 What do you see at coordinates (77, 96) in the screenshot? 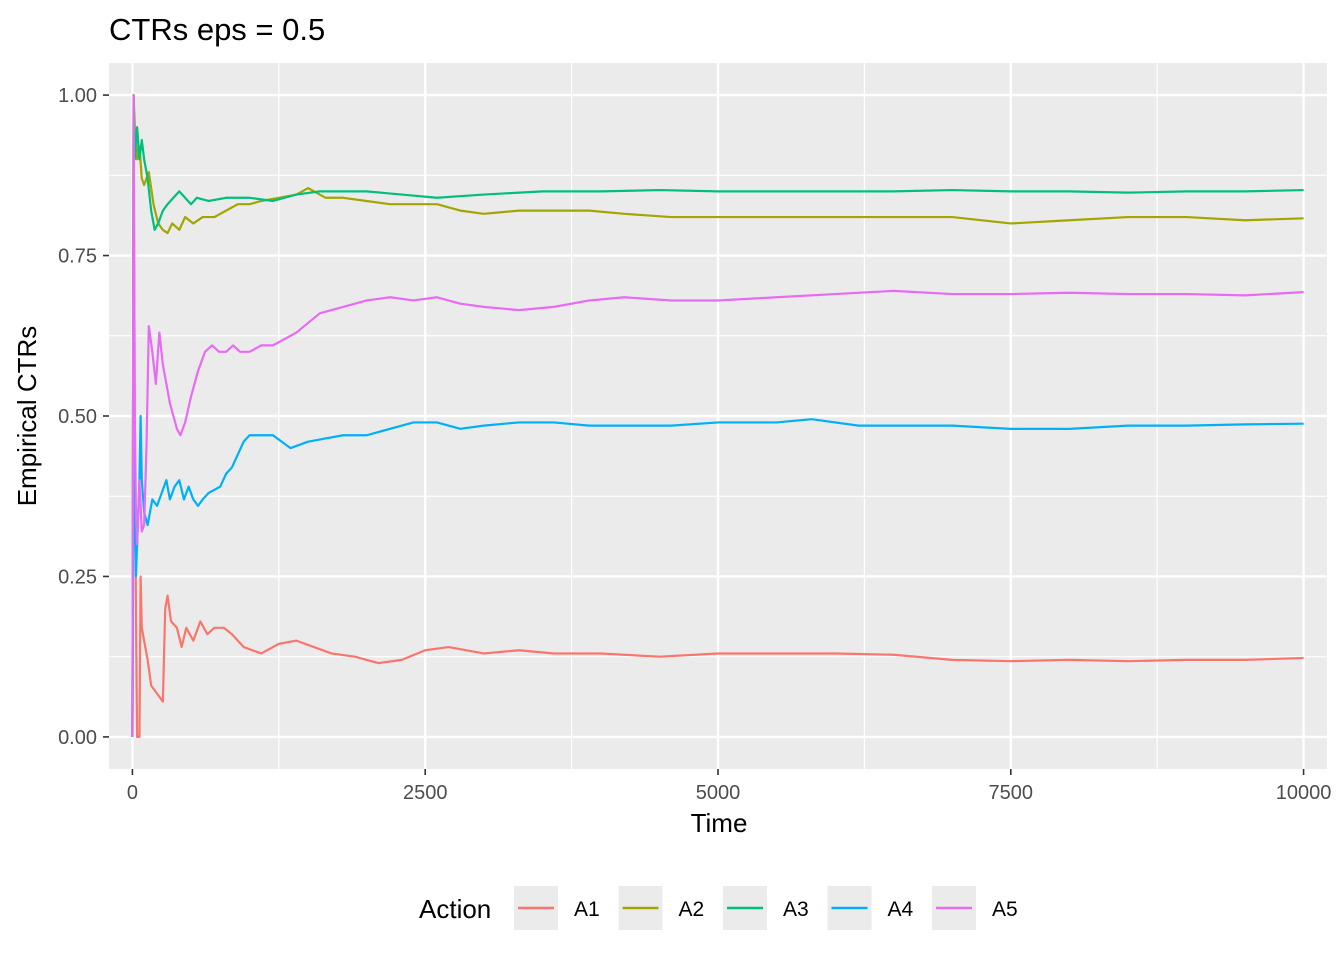
I see `y-tick-label-4: 1.00` at bounding box center [77, 96].